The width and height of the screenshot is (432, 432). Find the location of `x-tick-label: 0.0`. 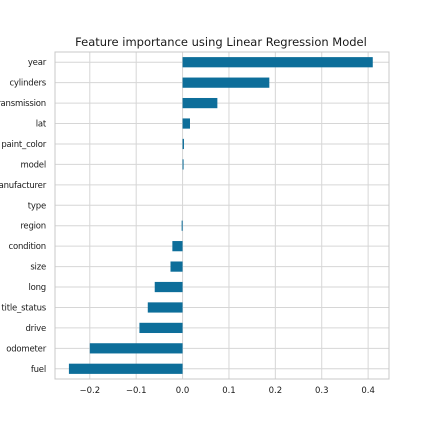

x-tick-label: 0.0 is located at coordinates (183, 391).